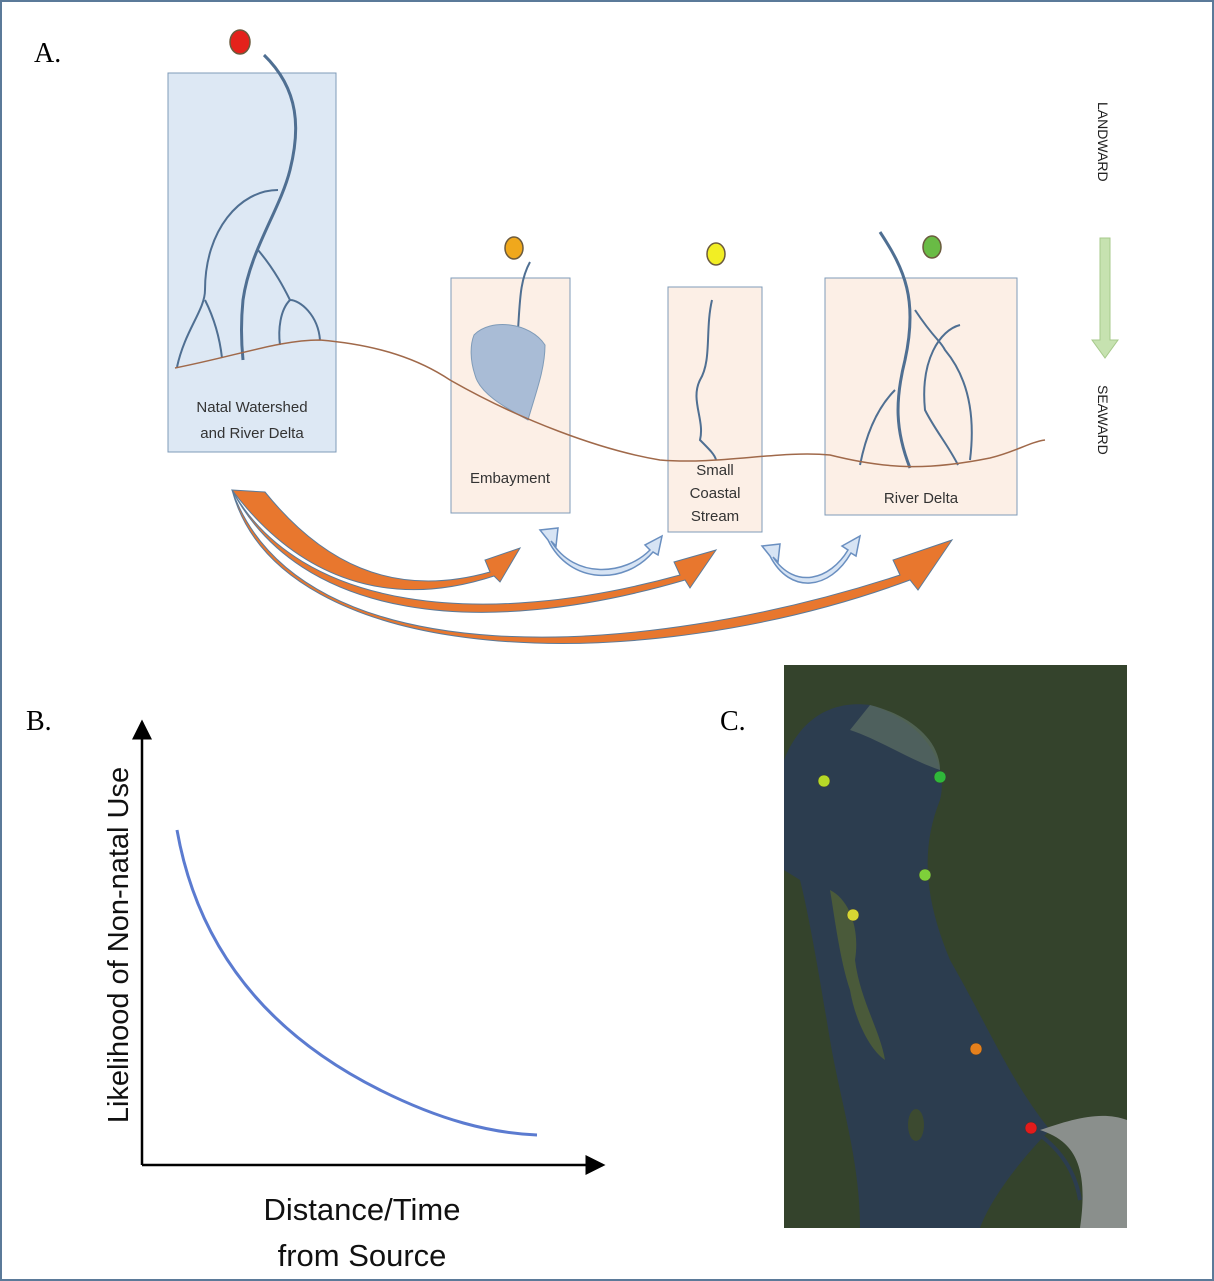  Describe the element at coordinates (240, 42) in the screenshot. I see `natal-dot` at that location.